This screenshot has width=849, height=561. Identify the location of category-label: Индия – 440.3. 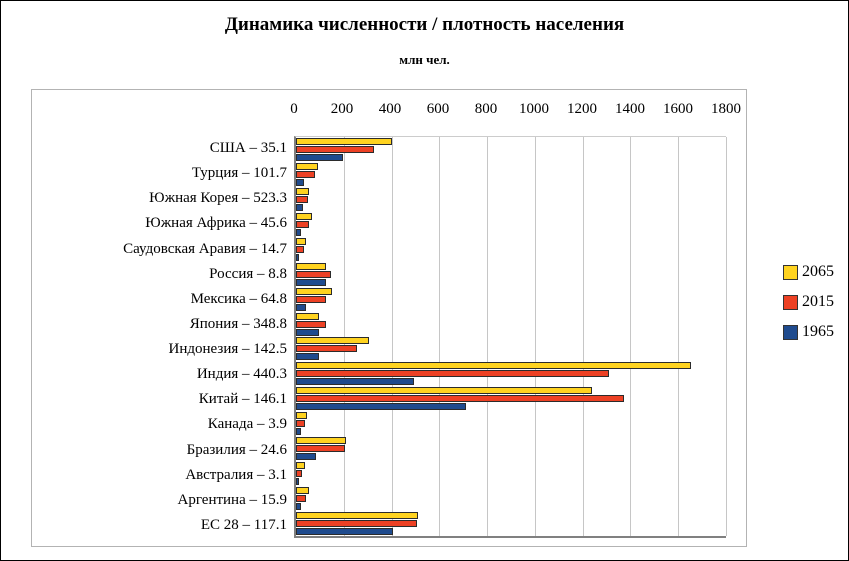
(241, 374).